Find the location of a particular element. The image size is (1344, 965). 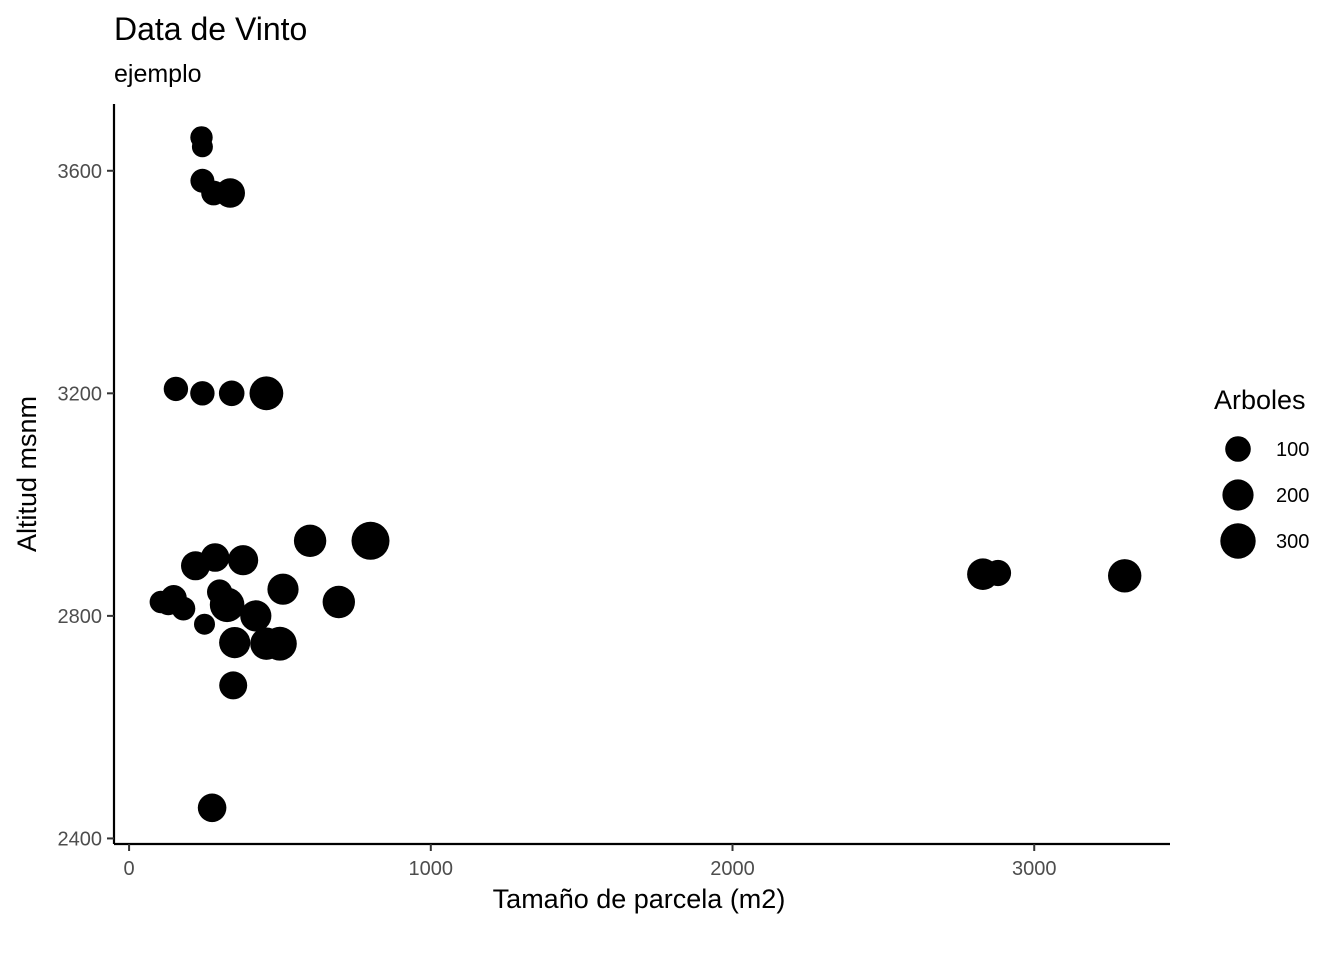

legend-label: 100 is located at coordinates (1292, 450).